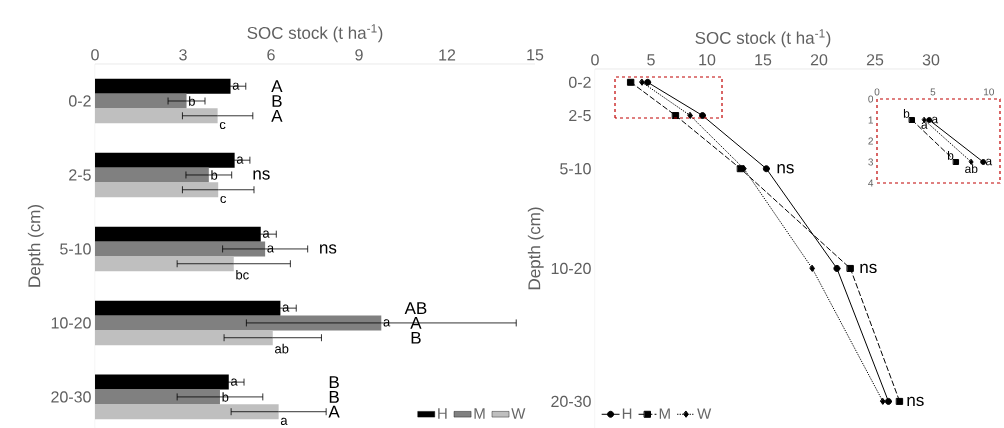 The width and height of the screenshot is (1004, 428). Describe the element at coordinates (871, 162) in the screenshot. I see `y-tick-label: 3` at that location.